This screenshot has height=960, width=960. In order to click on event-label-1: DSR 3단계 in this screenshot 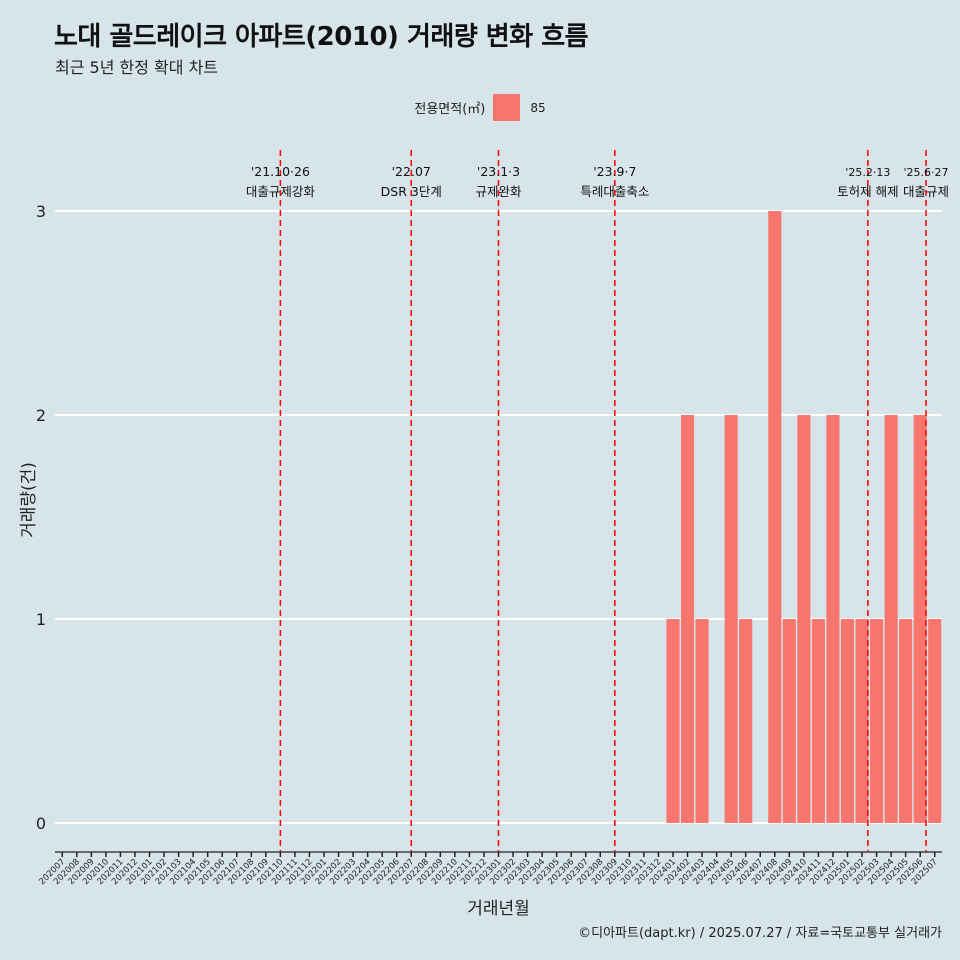, I will do `click(411, 191)`.